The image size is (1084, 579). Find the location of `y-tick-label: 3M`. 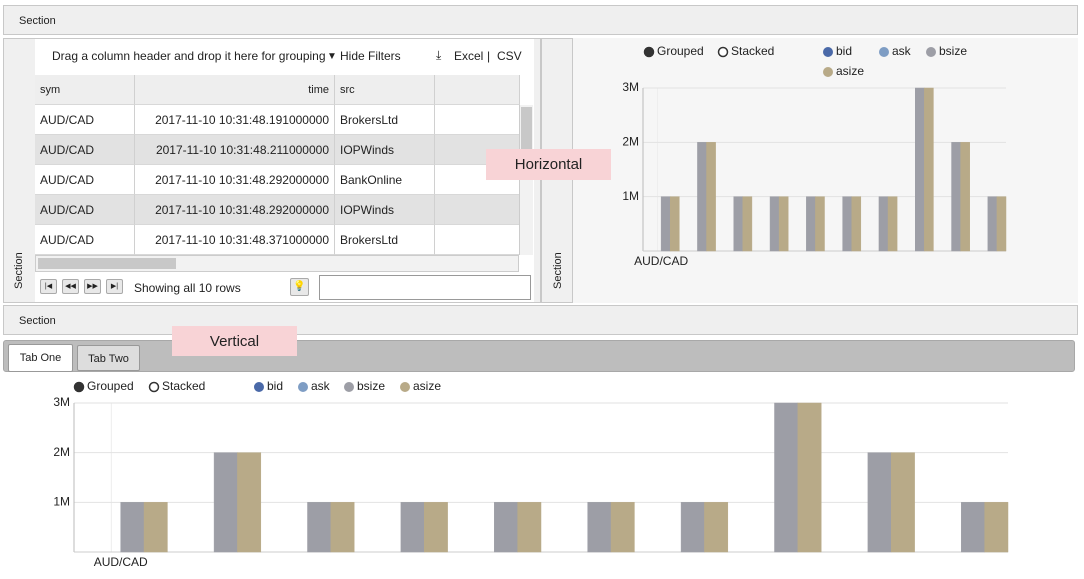

y-tick-label: 3M is located at coordinates (61, 402).